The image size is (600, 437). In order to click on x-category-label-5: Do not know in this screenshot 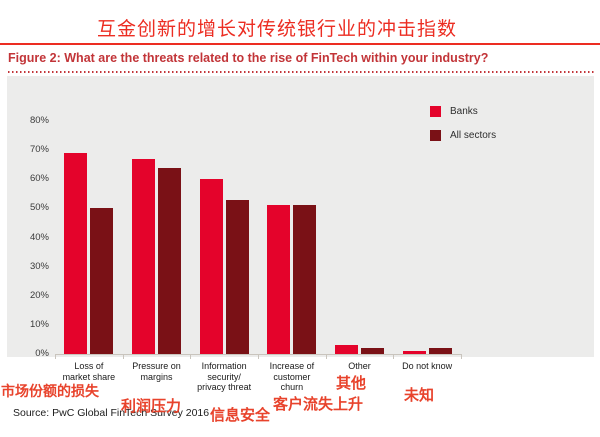, I will do `click(427, 366)`.